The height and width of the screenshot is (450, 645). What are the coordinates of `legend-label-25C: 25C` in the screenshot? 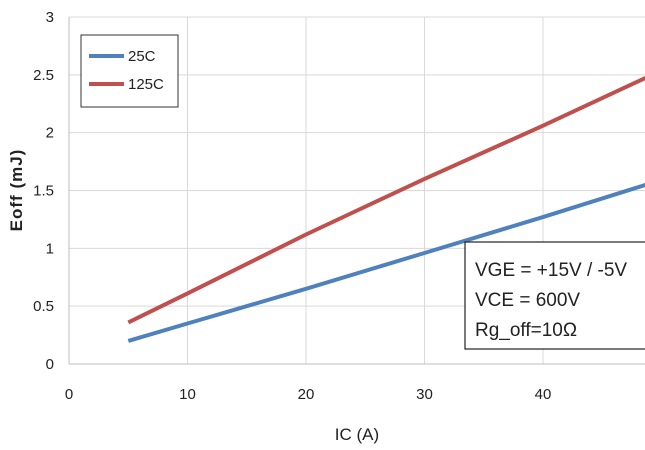 It's located at (142, 56).